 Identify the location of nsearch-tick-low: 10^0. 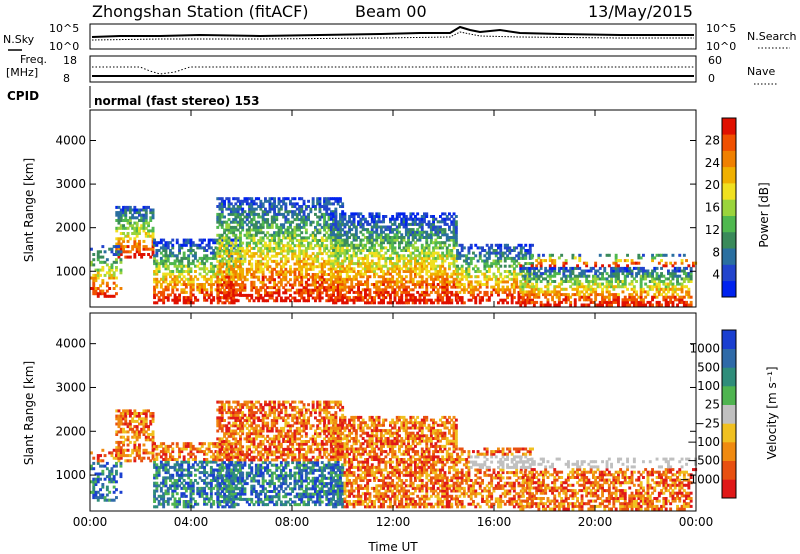
(721, 46).